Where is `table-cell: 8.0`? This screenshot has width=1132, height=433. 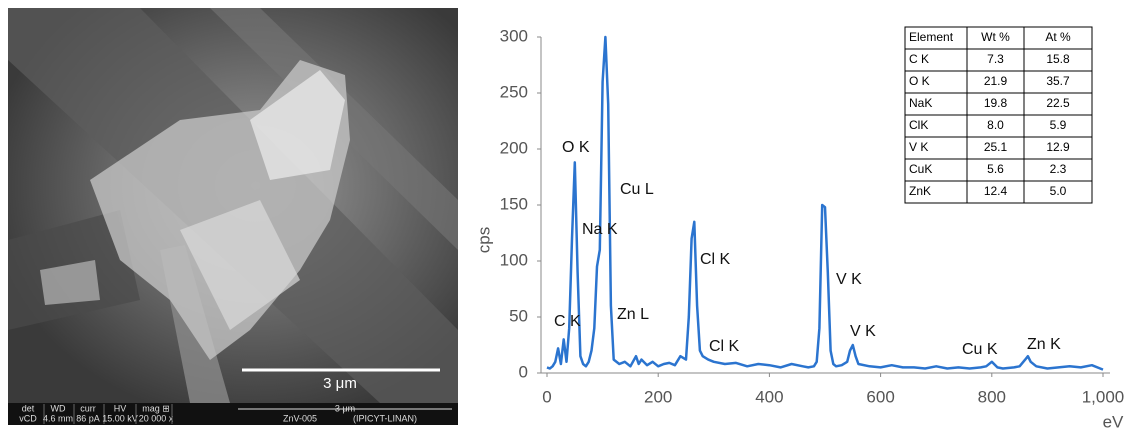 table-cell: 8.0 is located at coordinates (995, 125).